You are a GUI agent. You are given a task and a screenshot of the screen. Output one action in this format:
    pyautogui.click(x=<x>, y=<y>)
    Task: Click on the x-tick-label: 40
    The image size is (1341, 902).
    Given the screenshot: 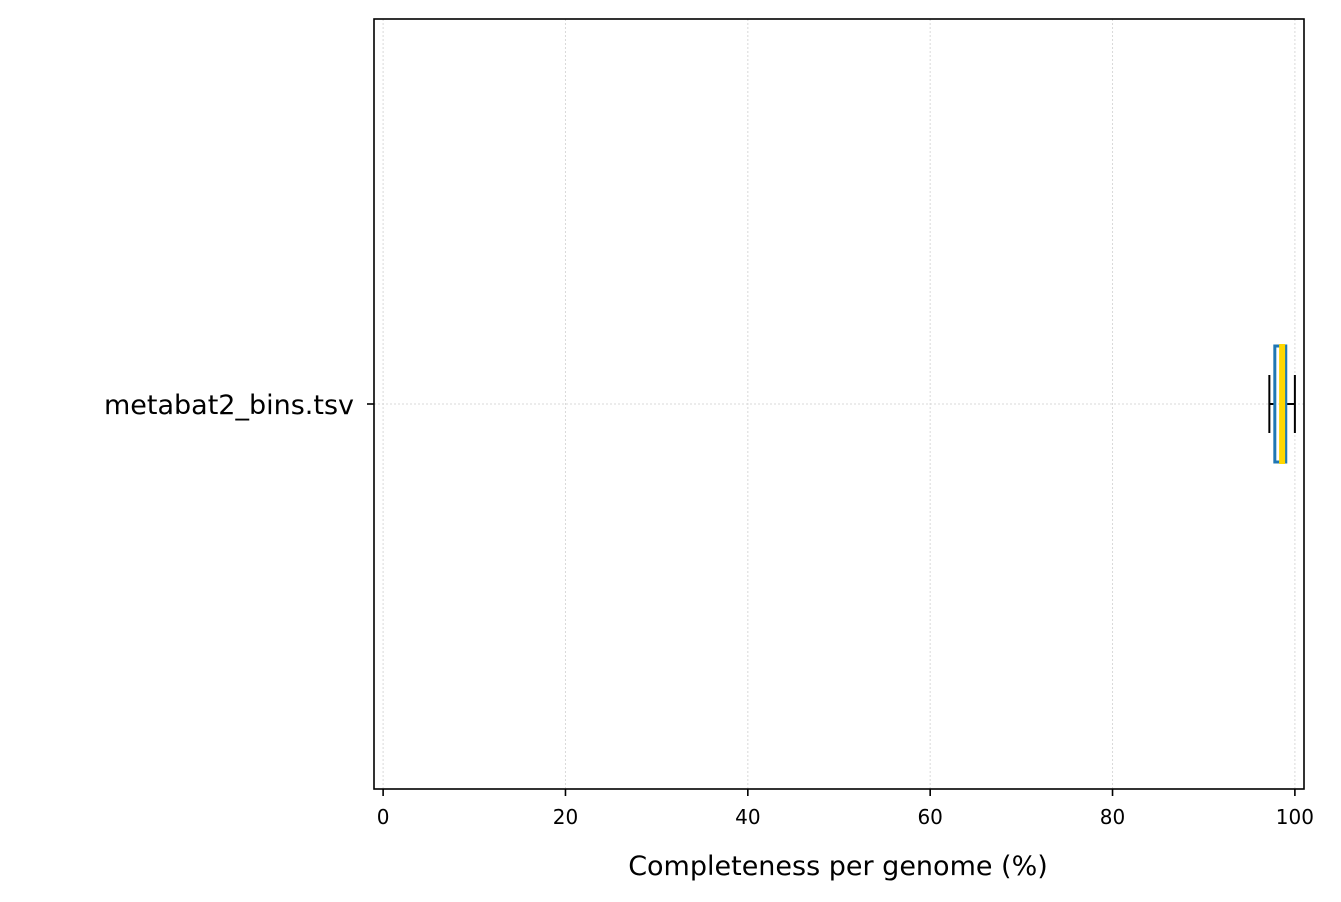 What is the action you would take?
    pyautogui.click(x=747, y=817)
    